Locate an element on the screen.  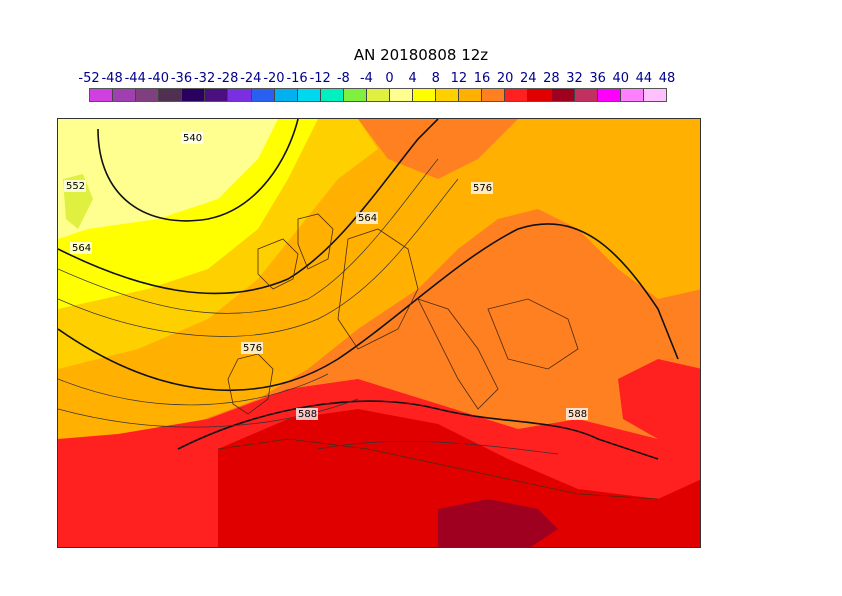
contour-label: 552 is located at coordinates (75, 186).